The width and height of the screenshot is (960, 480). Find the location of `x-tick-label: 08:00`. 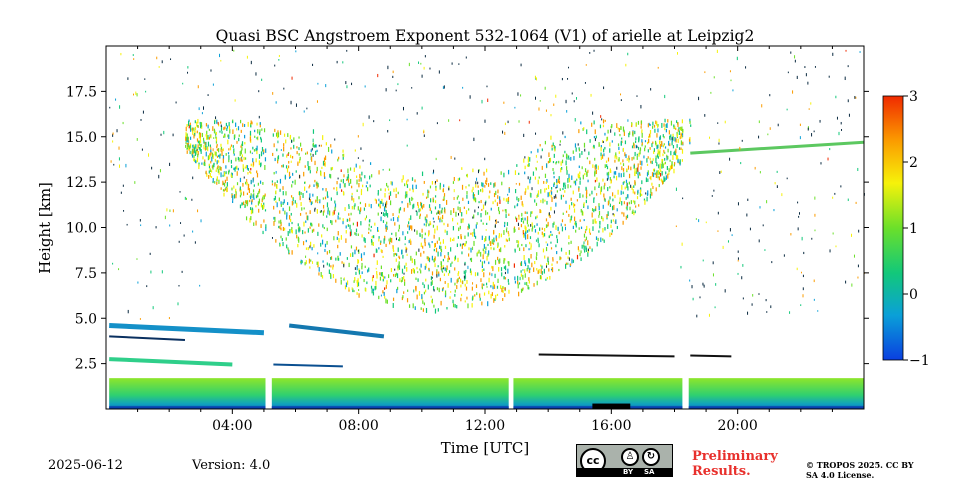

x-tick-label: 08:00 is located at coordinates (358, 426).